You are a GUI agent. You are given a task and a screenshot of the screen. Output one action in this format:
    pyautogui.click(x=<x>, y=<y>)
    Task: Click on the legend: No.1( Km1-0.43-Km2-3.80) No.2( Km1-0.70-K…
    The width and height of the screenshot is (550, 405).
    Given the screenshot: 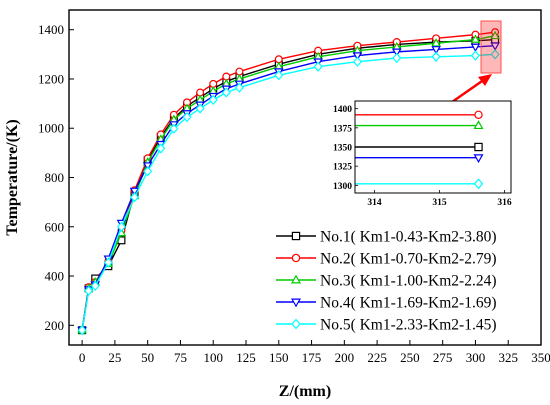 What is the action you would take?
    pyautogui.click(x=386, y=281)
    